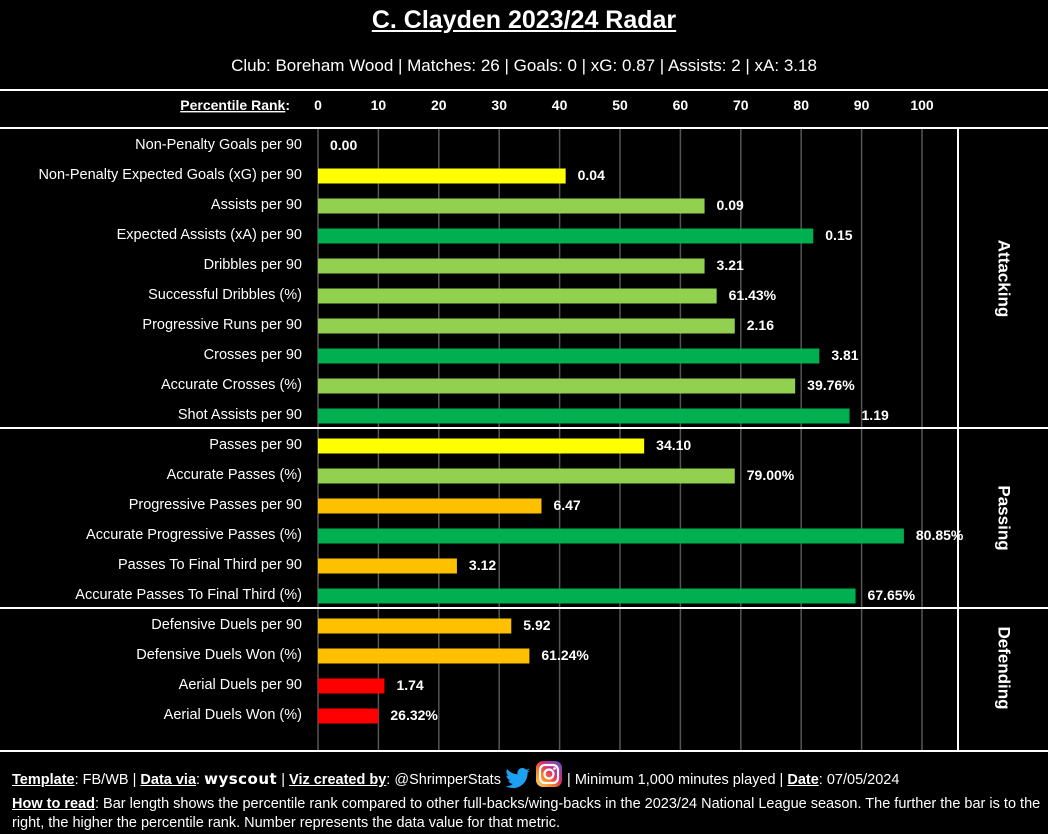 The image size is (1048, 834). I want to click on metric-label: Accurate Progressive Passes (%), so click(194, 535).